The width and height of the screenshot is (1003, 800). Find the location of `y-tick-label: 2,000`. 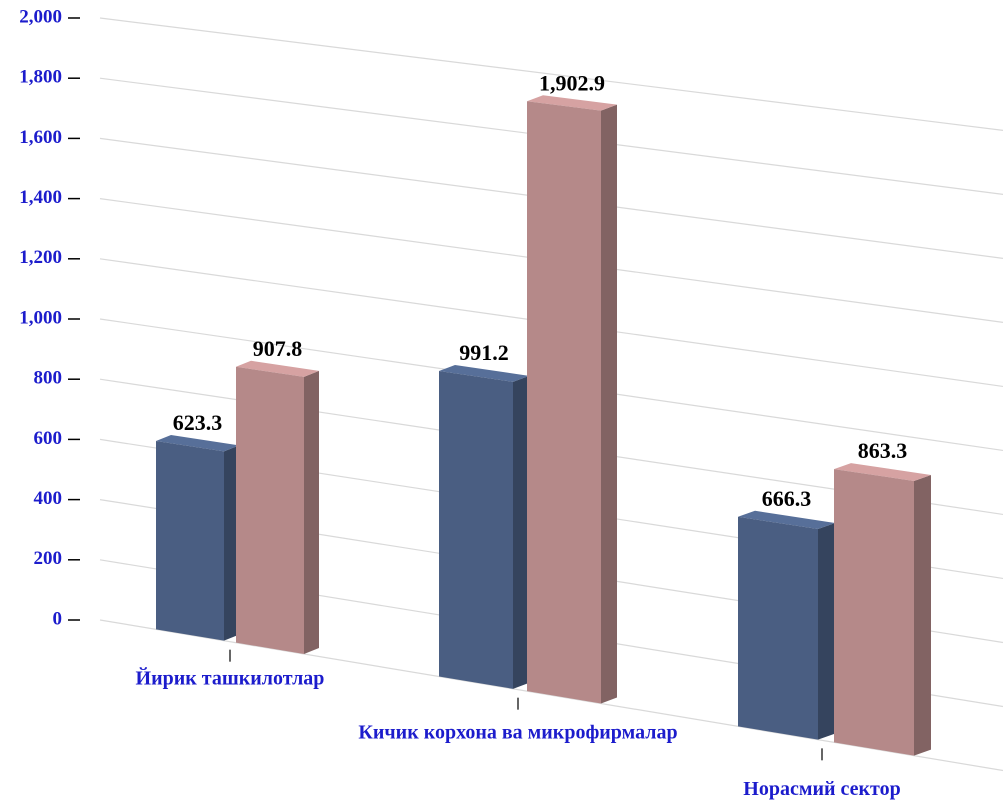

y-tick-label: 2,000 is located at coordinates (40, 16).